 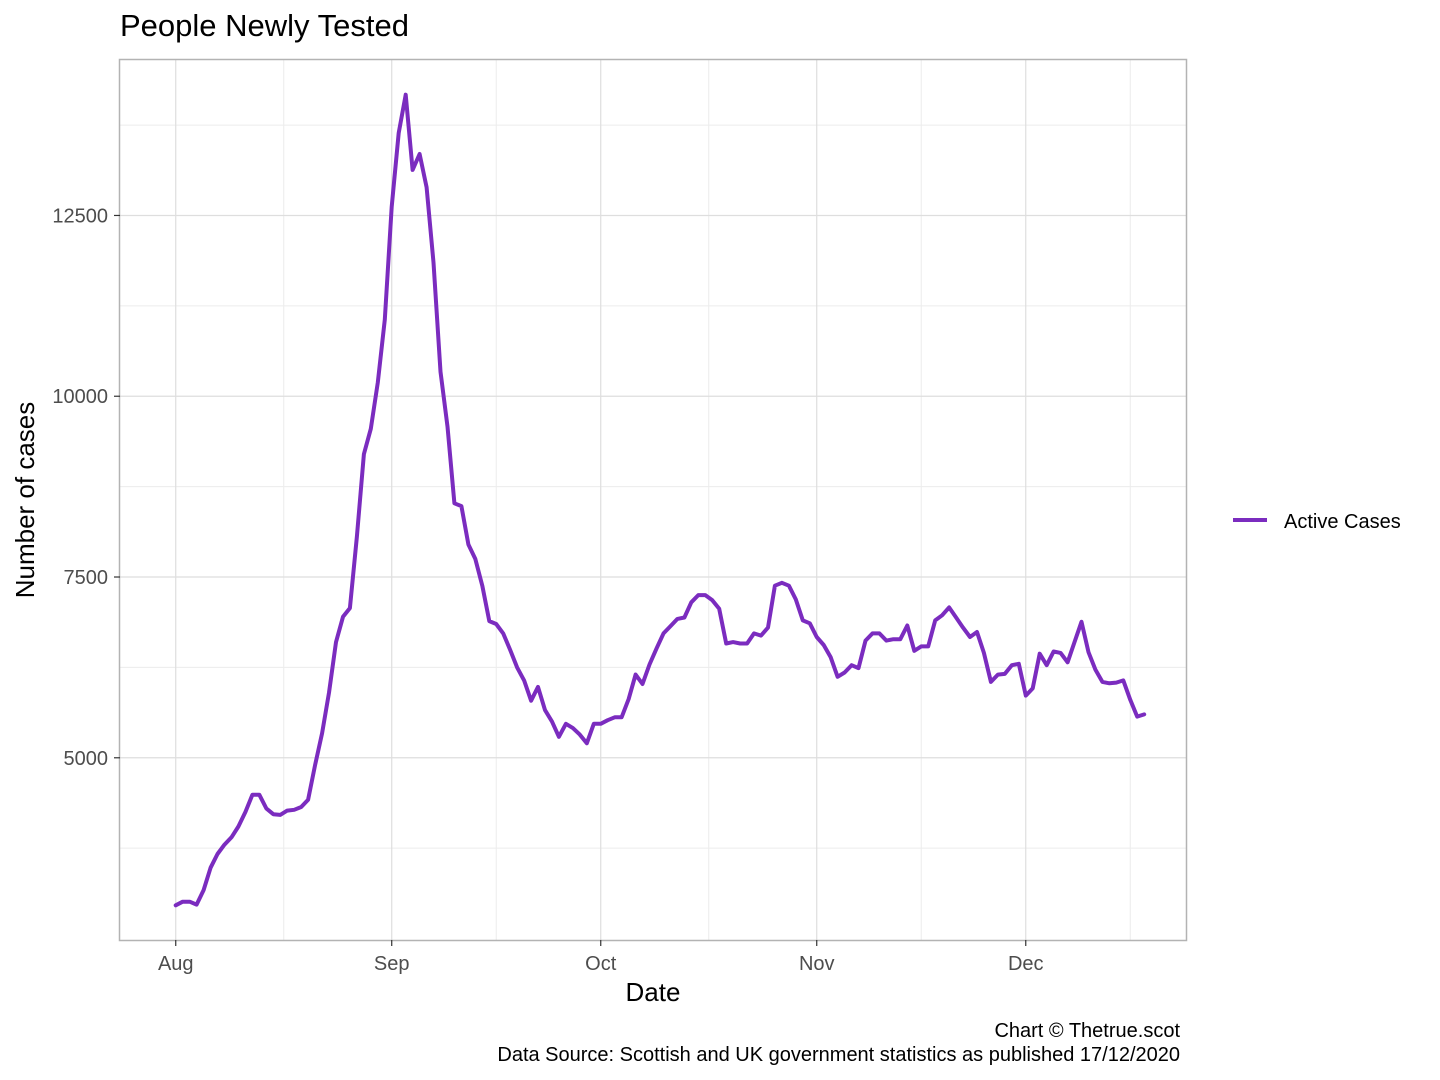 I want to click on x-tick-label: Sep, so click(x=392, y=964).